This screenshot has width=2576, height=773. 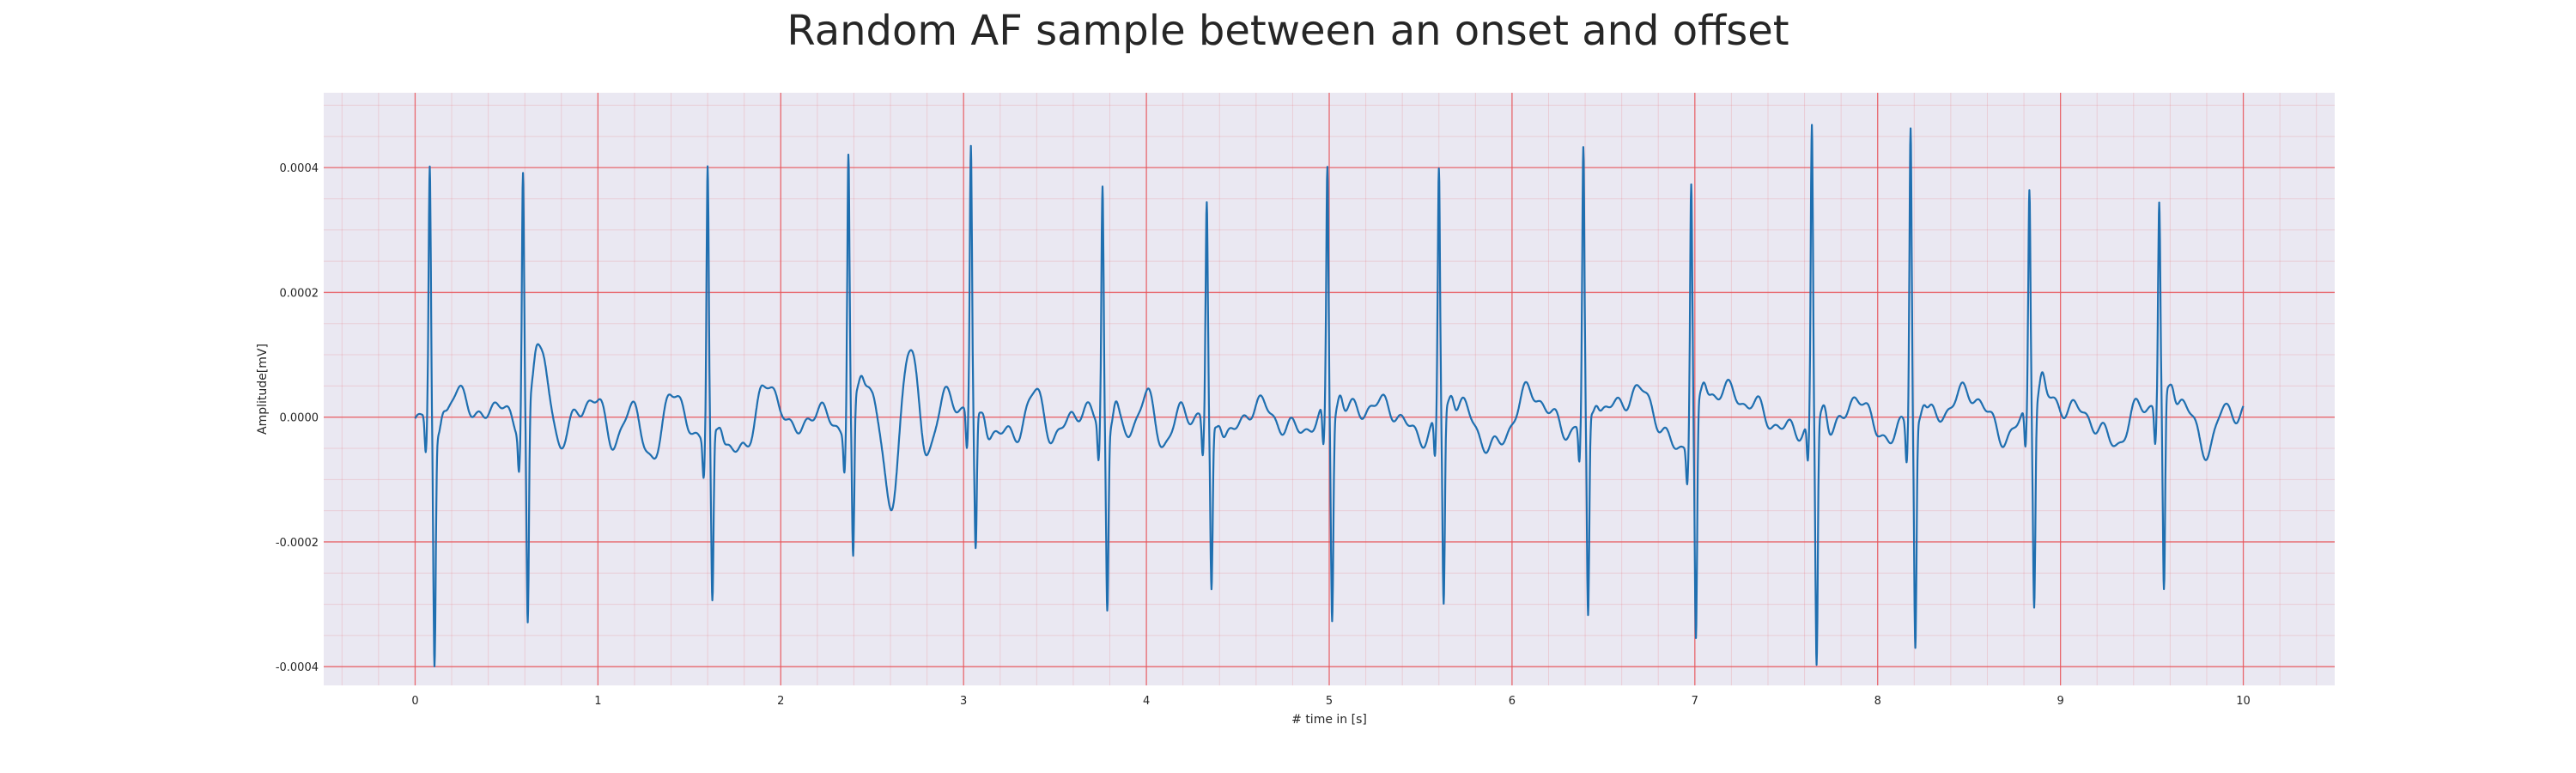 I want to click on y-tick-label: -0.0002, so click(x=297, y=543).